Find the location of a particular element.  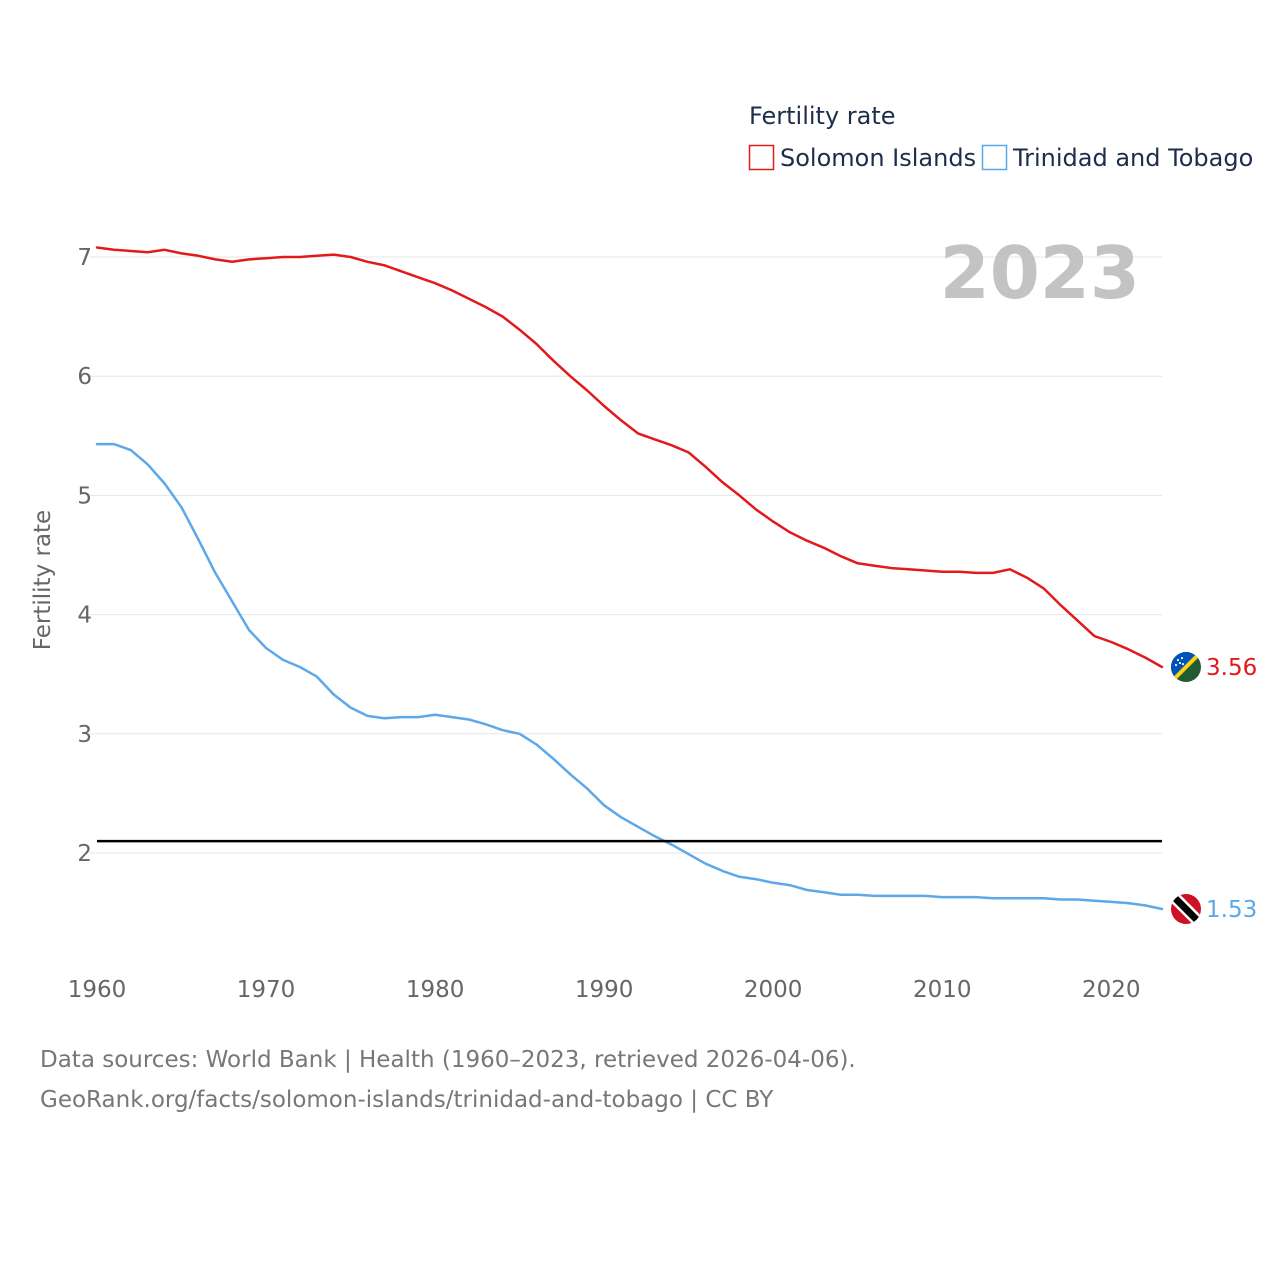

y-axis-ticks: 2 3 4 5 6 7 is located at coordinates (84, 556).